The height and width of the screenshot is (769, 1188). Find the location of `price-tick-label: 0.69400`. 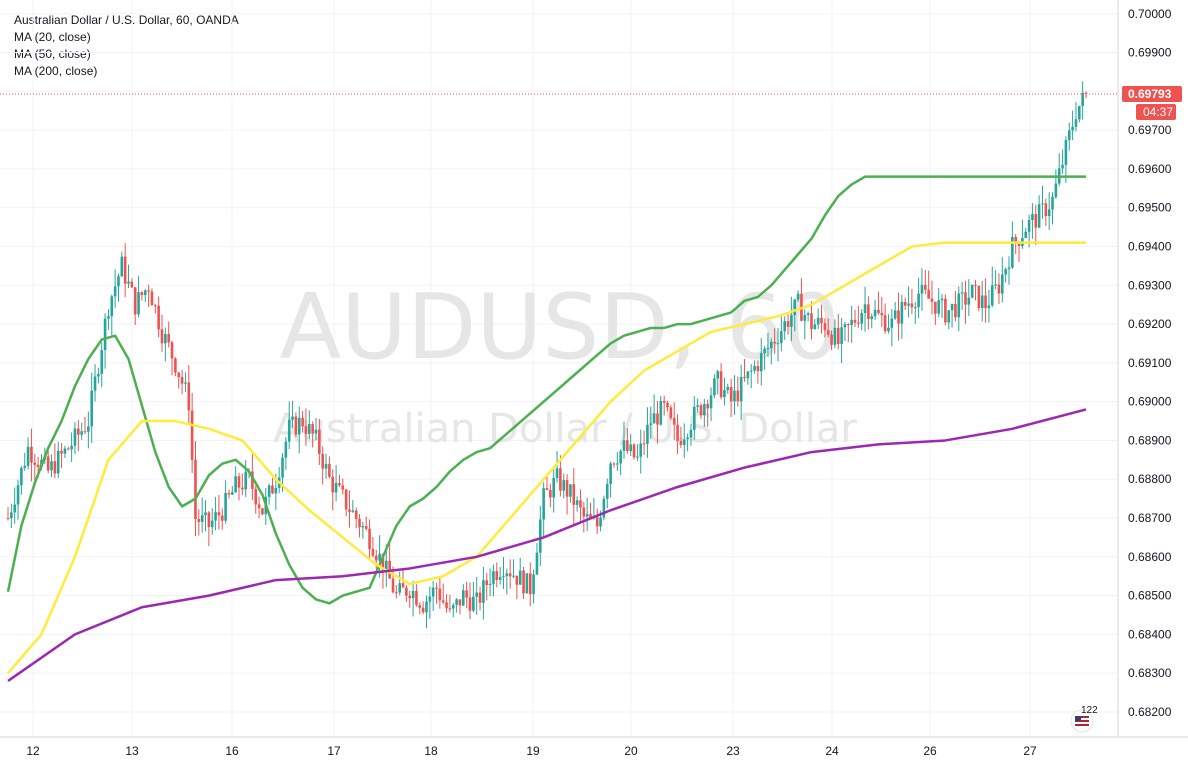

price-tick-label: 0.69400 is located at coordinates (1150, 246).